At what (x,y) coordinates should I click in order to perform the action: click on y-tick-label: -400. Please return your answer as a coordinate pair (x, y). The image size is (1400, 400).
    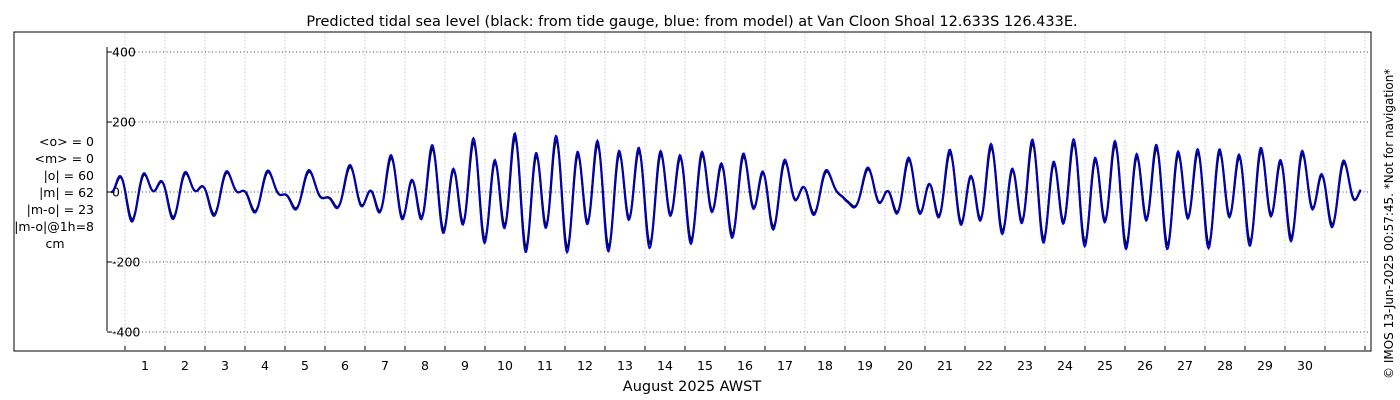
    Looking at the image, I should click on (126, 332).